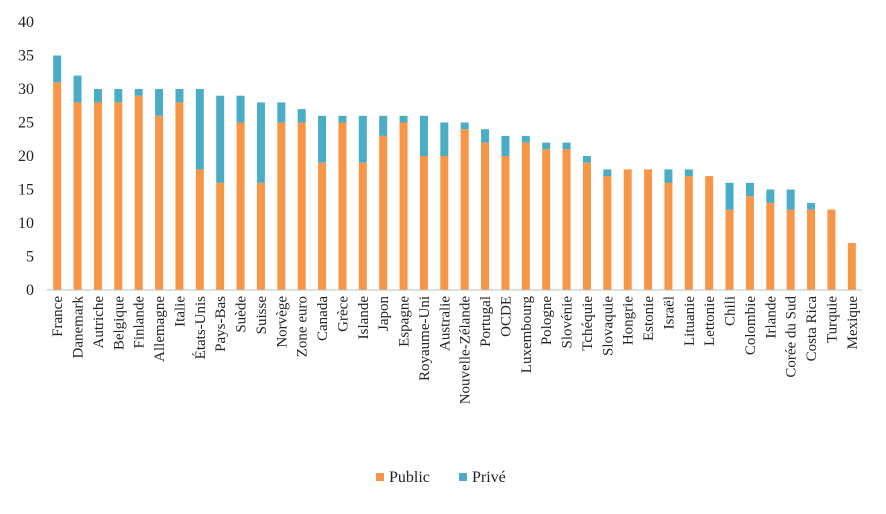 The width and height of the screenshot is (886, 514). What do you see at coordinates (463, 477) in the screenshot?
I see `legend-swatch-prive` at bounding box center [463, 477].